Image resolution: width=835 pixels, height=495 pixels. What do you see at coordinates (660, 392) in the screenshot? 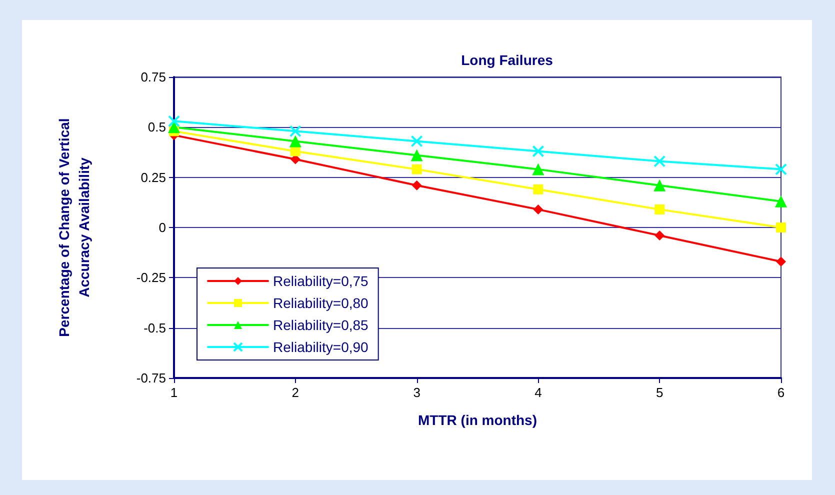
I see `x-tick-label: 5` at bounding box center [660, 392].